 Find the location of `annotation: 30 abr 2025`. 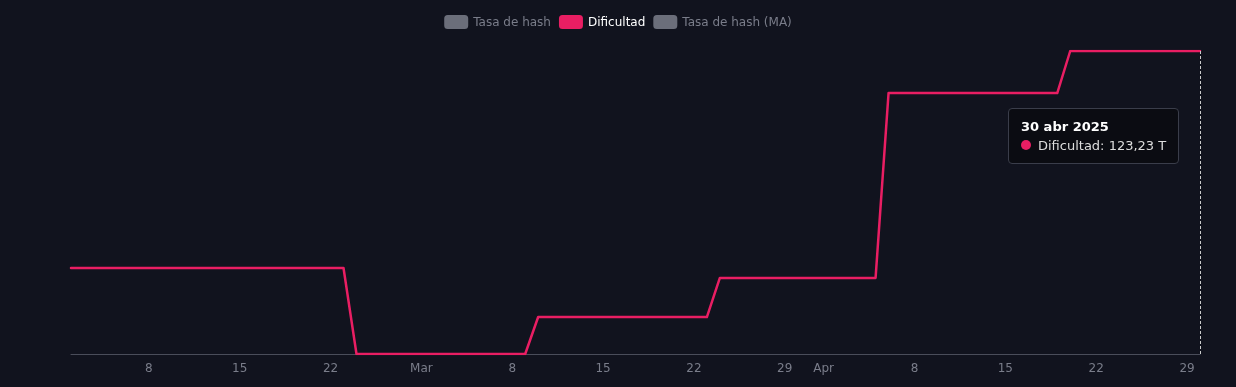

annotation: 30 abr 2025 is located at coordinates (1065, 126).